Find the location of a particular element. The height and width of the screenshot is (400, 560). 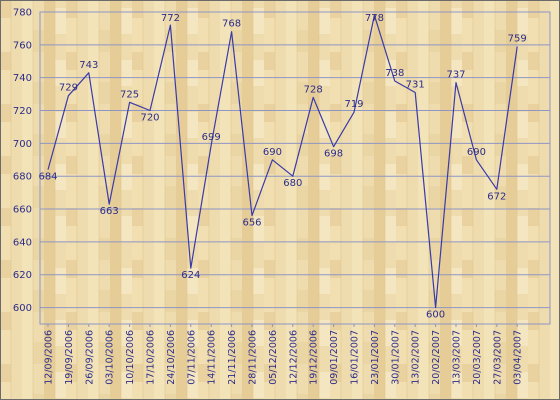

x-tick-label: 27/03/2007 is located at coordinates (497, 357).